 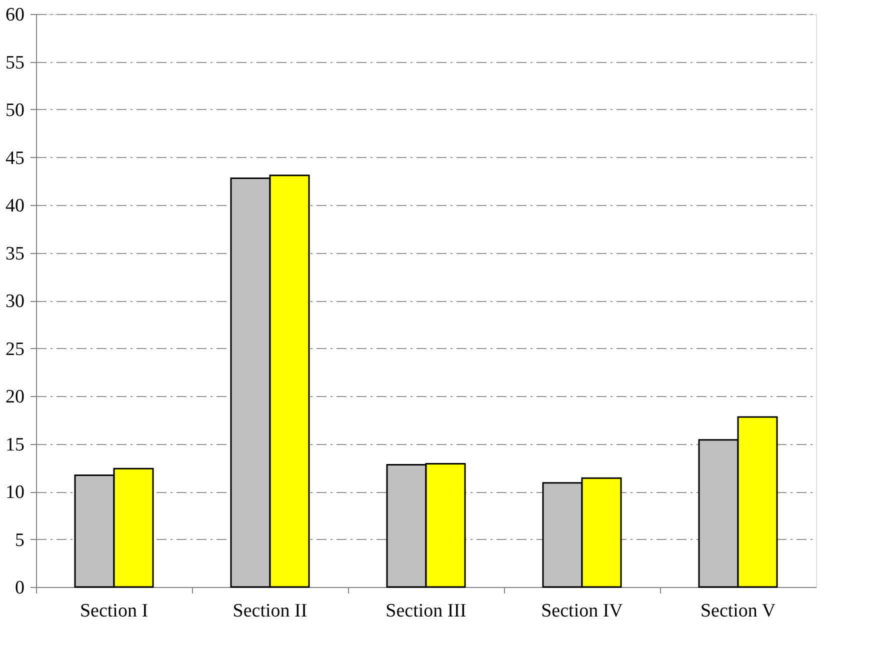 What do you see at coordinates (738, 611) in the screenshot?
I see `x-tick-label: Section V` at bounding box center [738, 611].